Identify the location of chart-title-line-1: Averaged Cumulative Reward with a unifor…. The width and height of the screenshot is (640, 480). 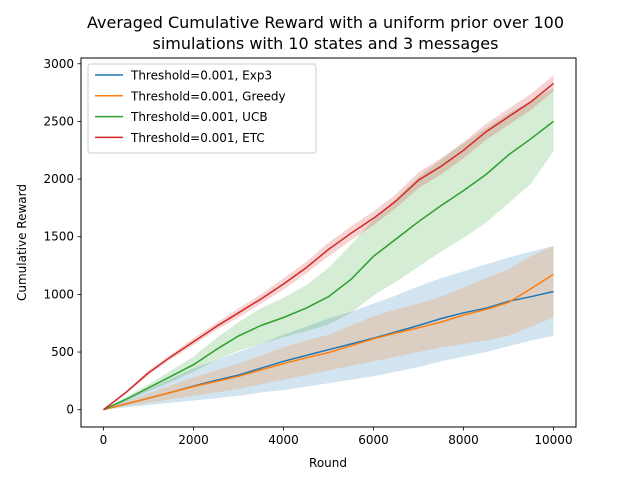
(325, 22).